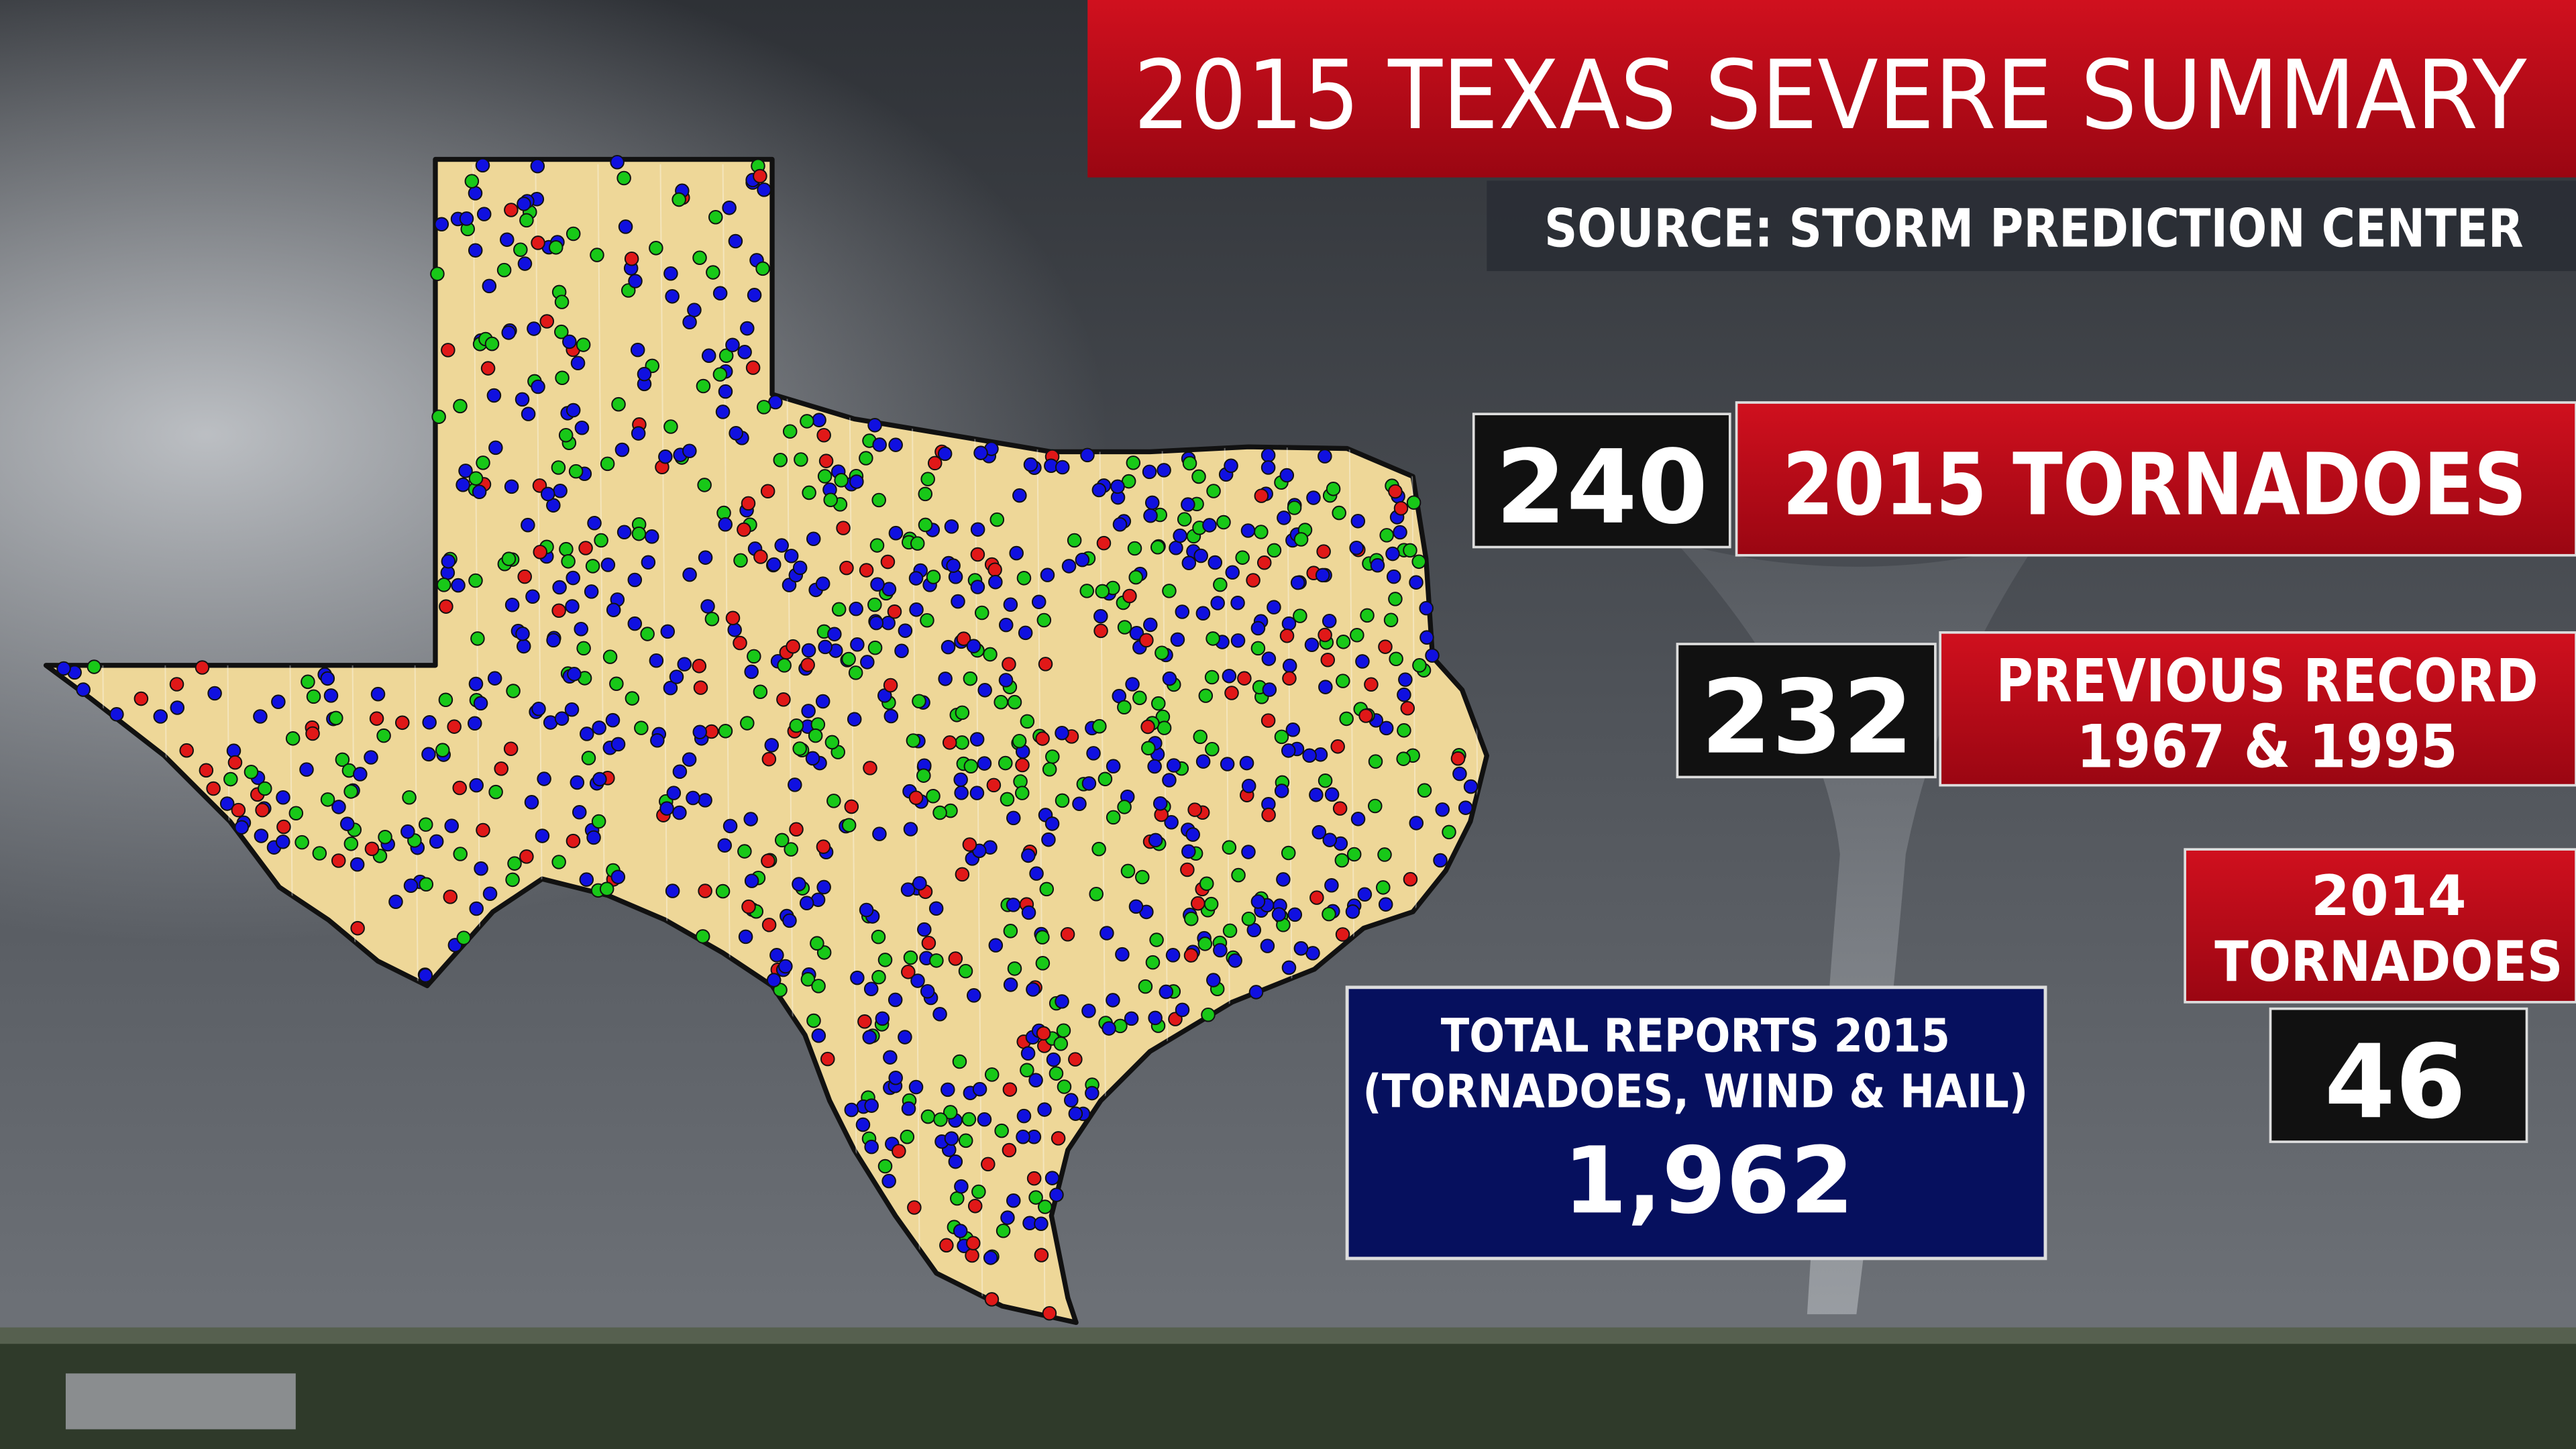  Describe the element at coordinates (1288, 1393) in the screenshot. I see `ground` at that location.